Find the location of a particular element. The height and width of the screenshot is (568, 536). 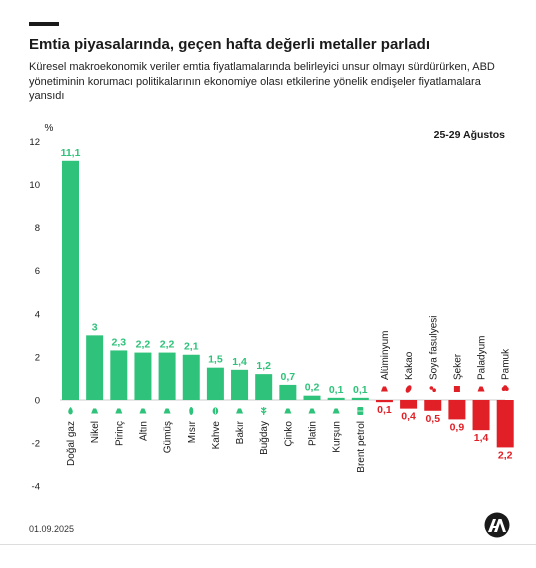

coffee-icon is located at coordinates (215, 411).